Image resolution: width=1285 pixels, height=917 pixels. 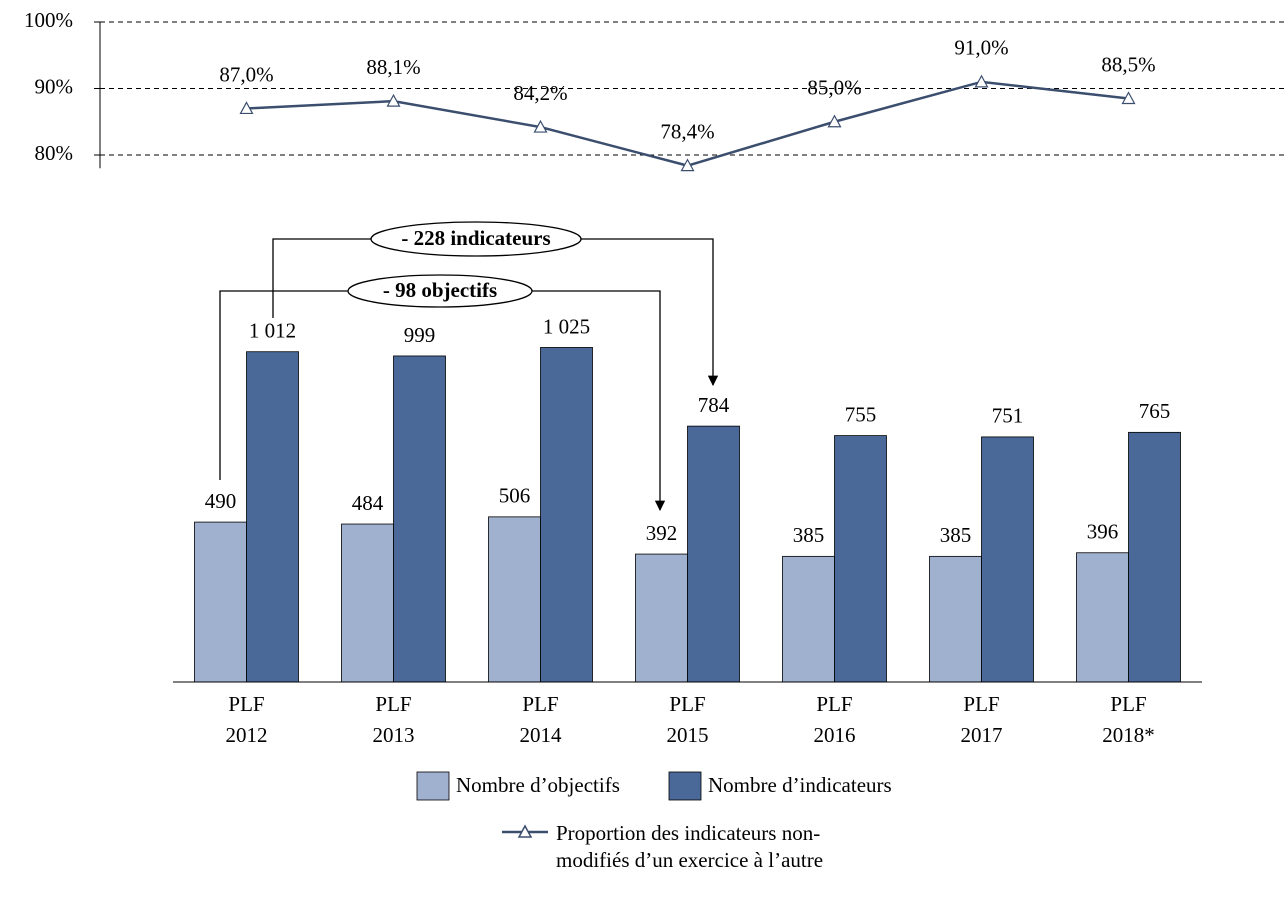 What do you see at coordinates (982, 735) in the screenshot?
I see `x-tick-label: 2017` at bounding box center [982, 735].